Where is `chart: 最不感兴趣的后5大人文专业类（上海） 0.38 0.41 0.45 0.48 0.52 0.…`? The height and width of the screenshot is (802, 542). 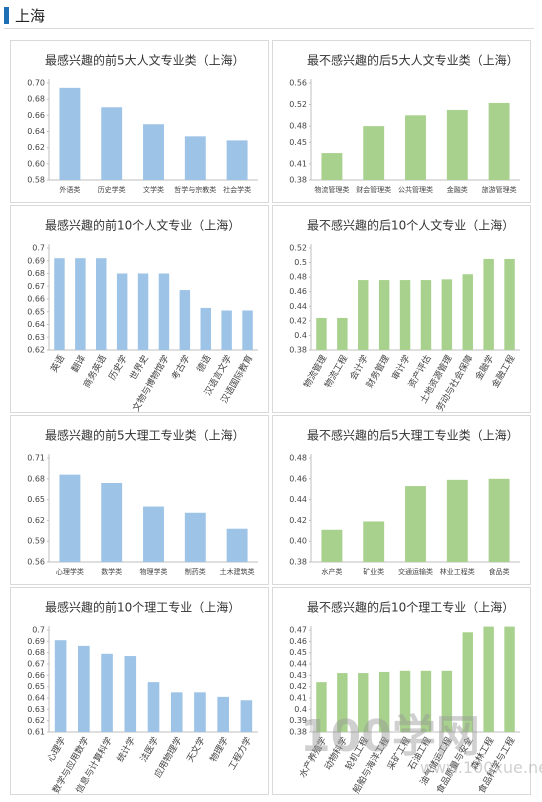 chart: 最不感兴趣的后5大人文专业类（上海） 0.38 0.41 0.45 0.48 0.52 0.… is located at coordinates (404, 123).